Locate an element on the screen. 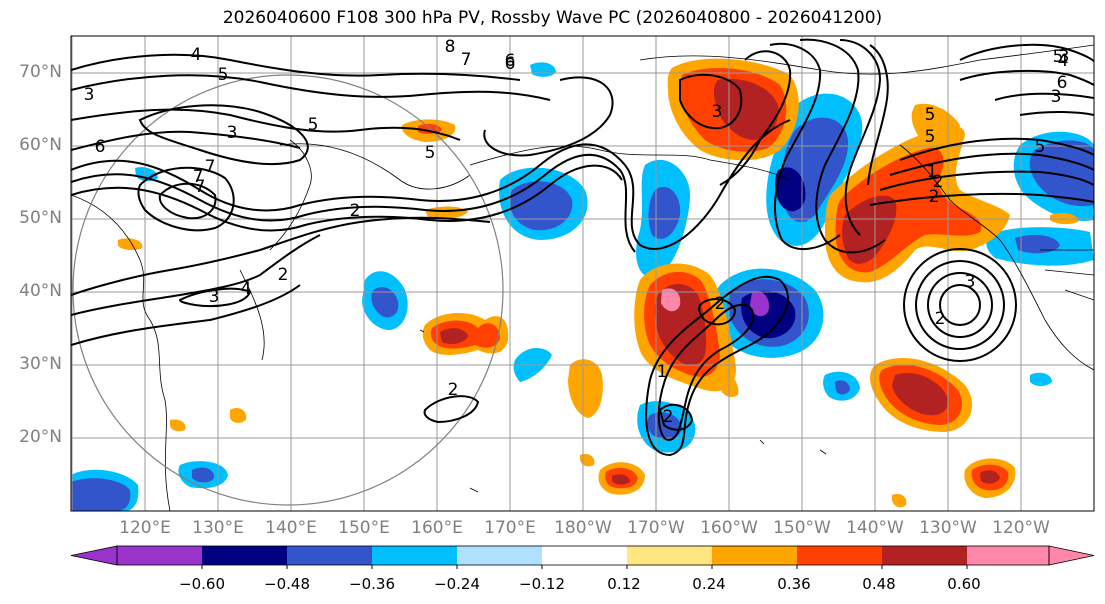 The width and height of the screenshot is (1105, 604). lon-label: 120°E is located at coordinates (145, 528).